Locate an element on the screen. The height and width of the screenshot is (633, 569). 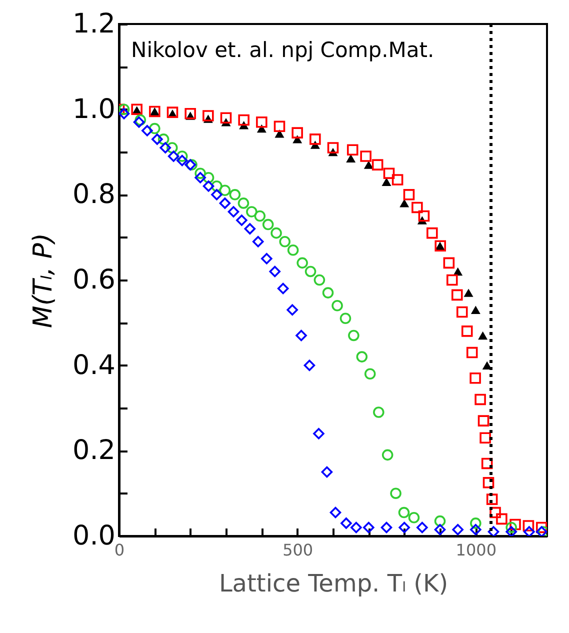
y-tick-label: 0.2 is located at coordinates (94, 450).